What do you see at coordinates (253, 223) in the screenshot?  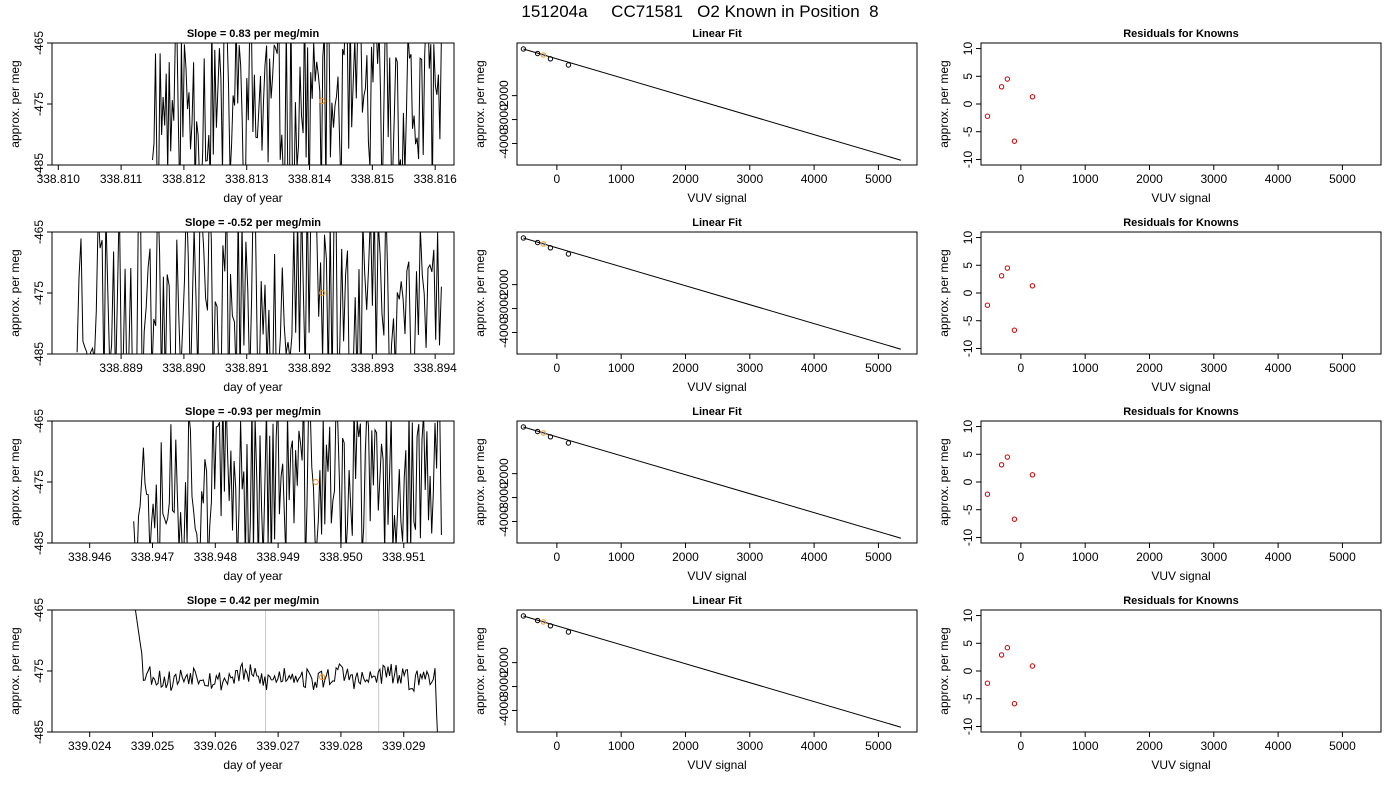 I see `chart-title: Slope = -0.52 per meg/min` at bounding box center [253, 223].